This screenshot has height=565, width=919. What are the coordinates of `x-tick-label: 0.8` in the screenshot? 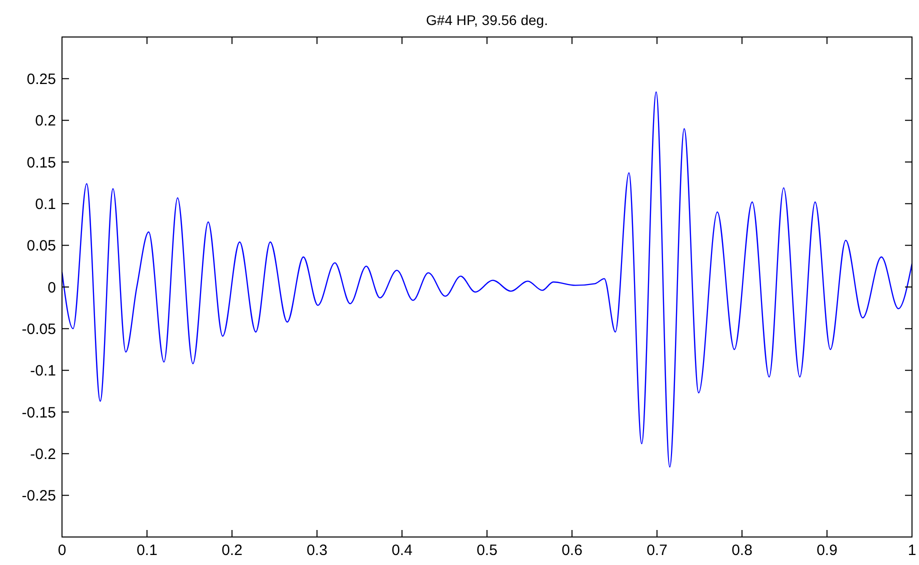 It's located at (742, 550).